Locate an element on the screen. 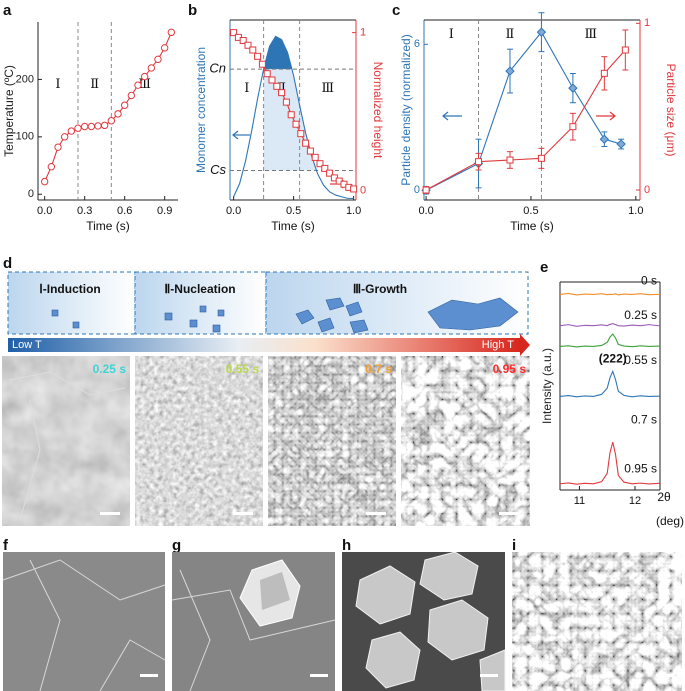 The width and height of the screenshot is (685, 691). series-label: 0.95 s is located at coordinates (640, 469).